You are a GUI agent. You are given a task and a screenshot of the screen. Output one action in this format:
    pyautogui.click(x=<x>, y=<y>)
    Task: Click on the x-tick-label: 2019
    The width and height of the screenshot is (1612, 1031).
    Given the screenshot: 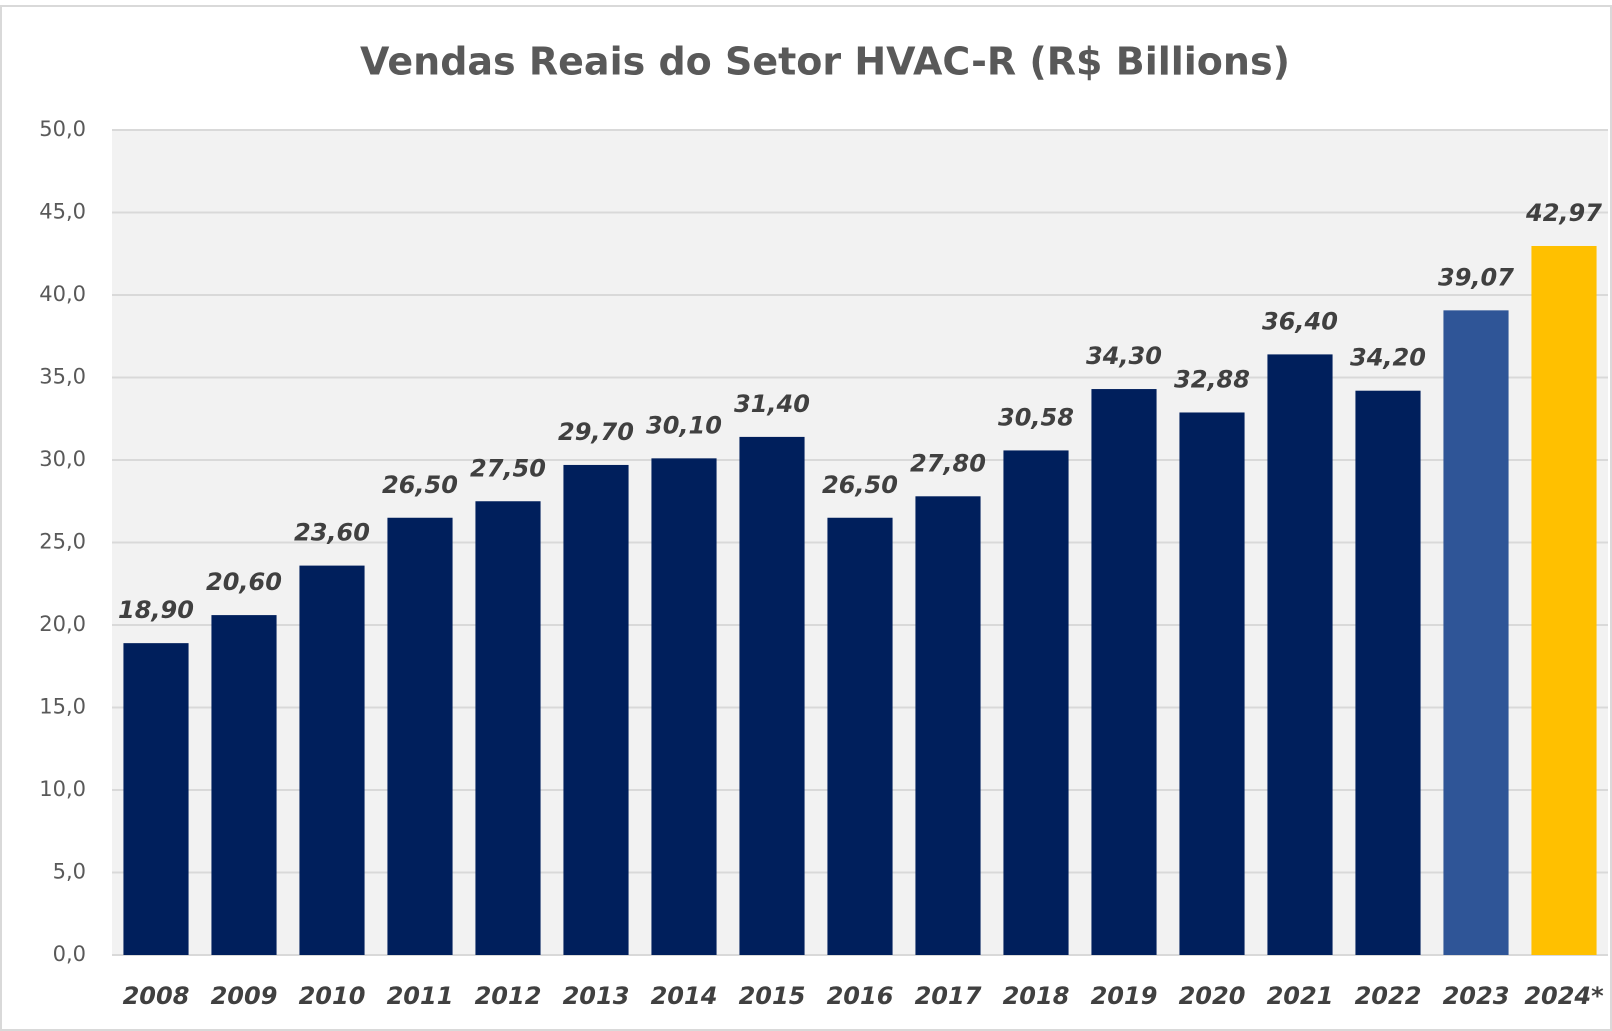 What is the action you would take?
    pyautogui.click(x=1124, y=996)
    